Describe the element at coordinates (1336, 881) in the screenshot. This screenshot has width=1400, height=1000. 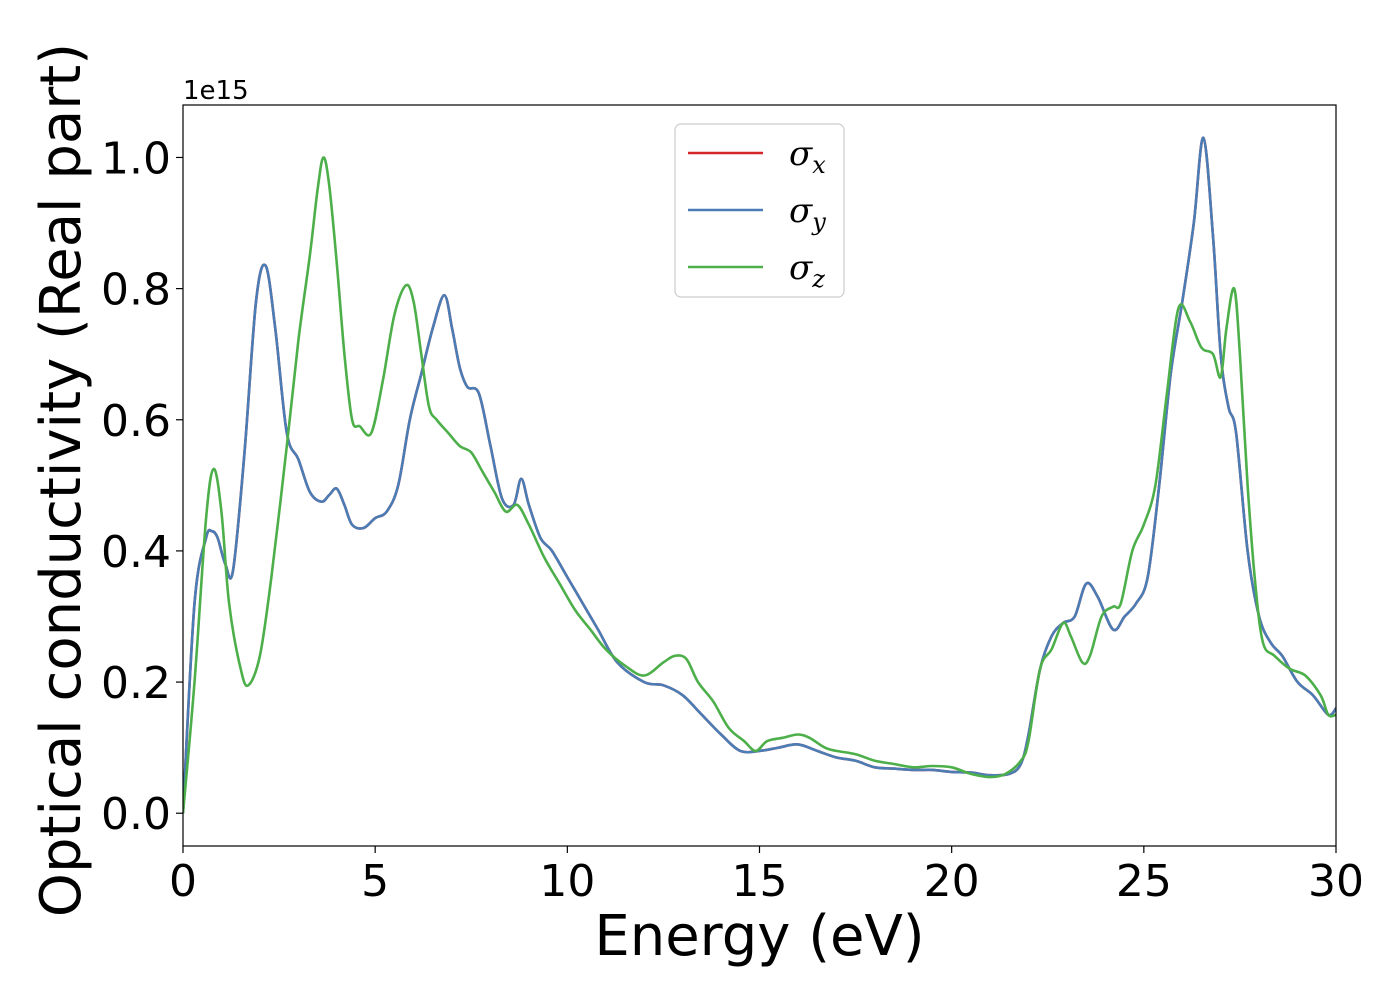
I see `x-tick-label: 30` at that location.